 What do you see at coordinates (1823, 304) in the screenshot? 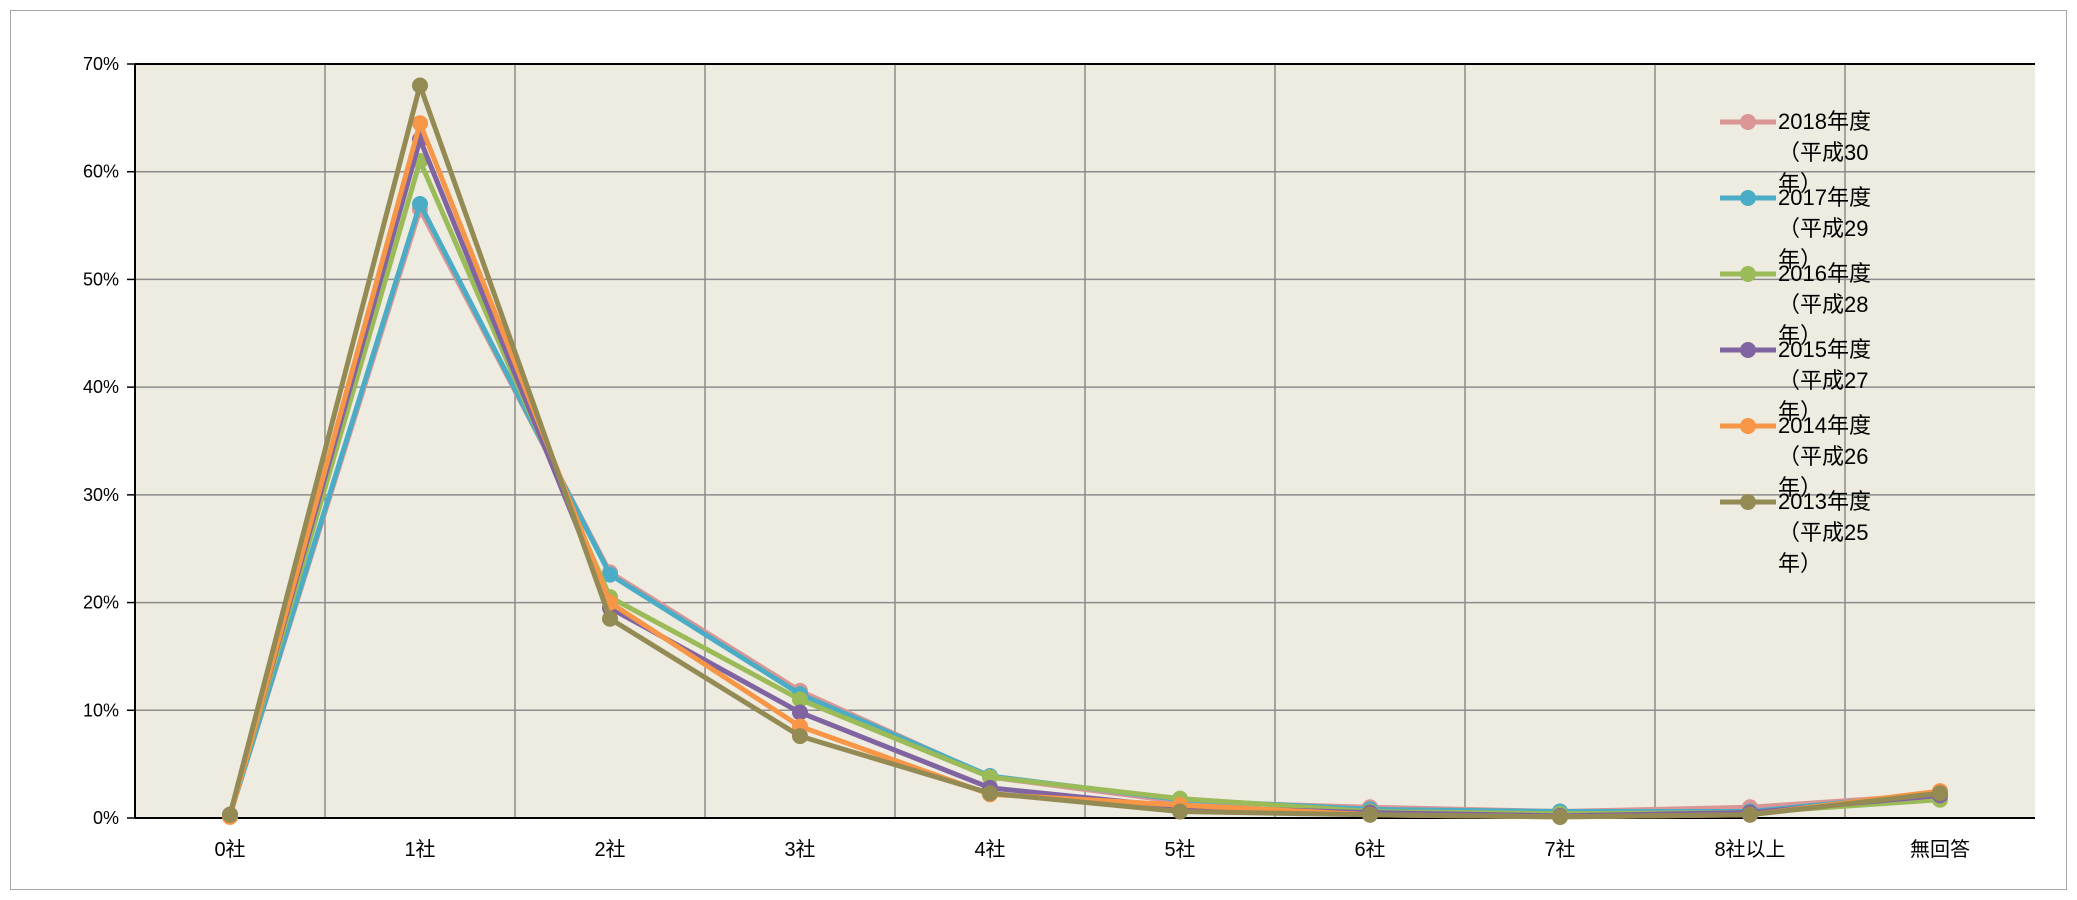
I see `legend-label: （平成28` at bounding box center [1823, 304].